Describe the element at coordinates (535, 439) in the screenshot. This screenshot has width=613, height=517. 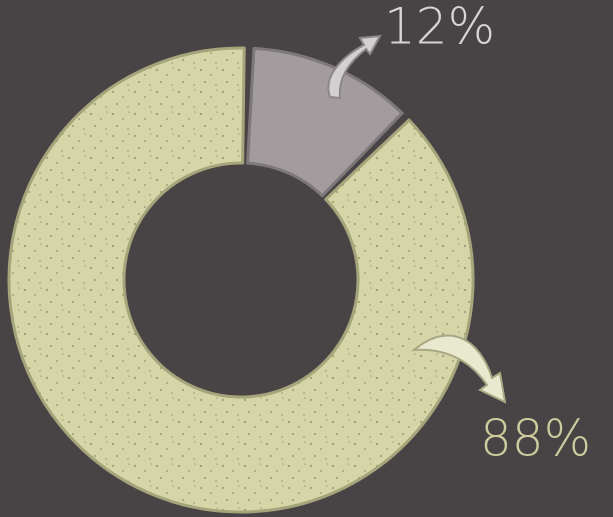
I see `value-label: 88%` at that location.